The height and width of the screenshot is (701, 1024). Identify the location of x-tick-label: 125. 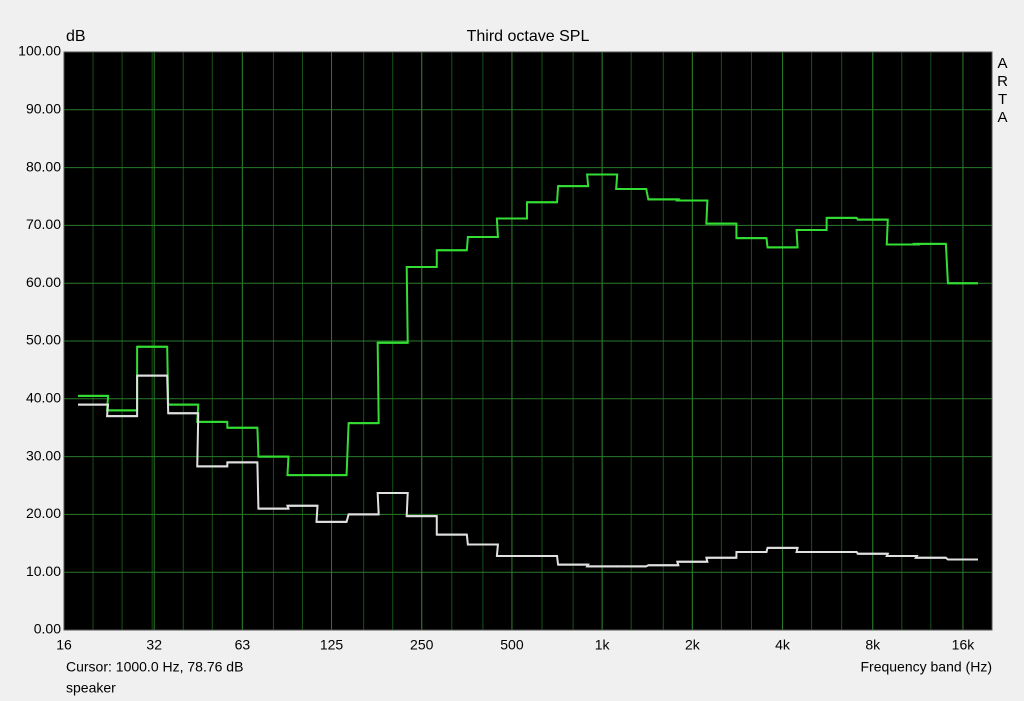
(332, 645).